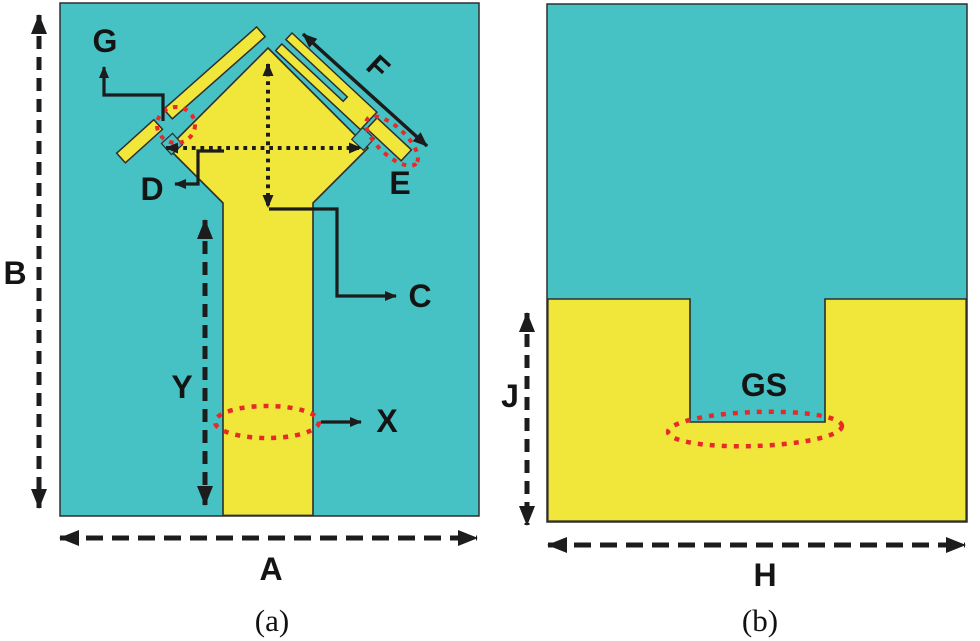 This screenshot has width=980, height=641. I want to click on feed-slot-highlight-x, so click(267, 422).